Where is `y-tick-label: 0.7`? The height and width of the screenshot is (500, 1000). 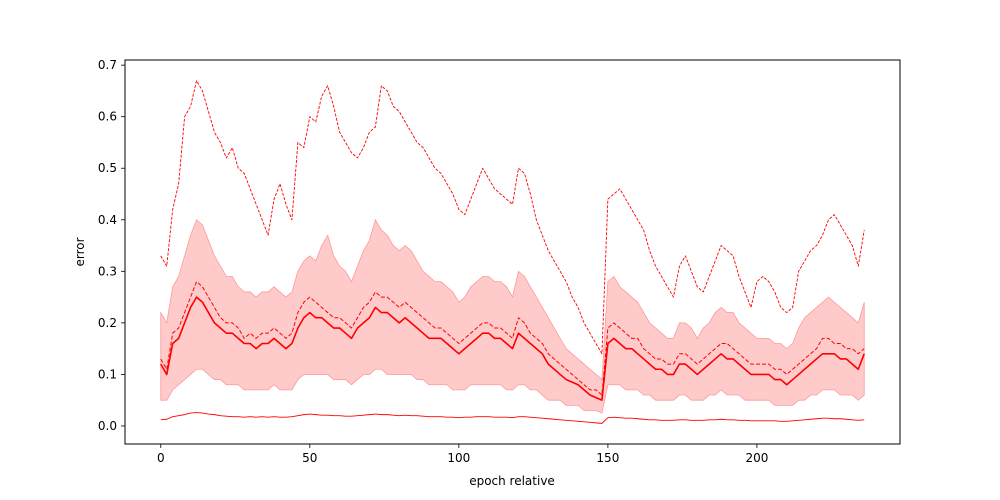
y-tick-label: 0.7 is located at coordinates (107, 65).